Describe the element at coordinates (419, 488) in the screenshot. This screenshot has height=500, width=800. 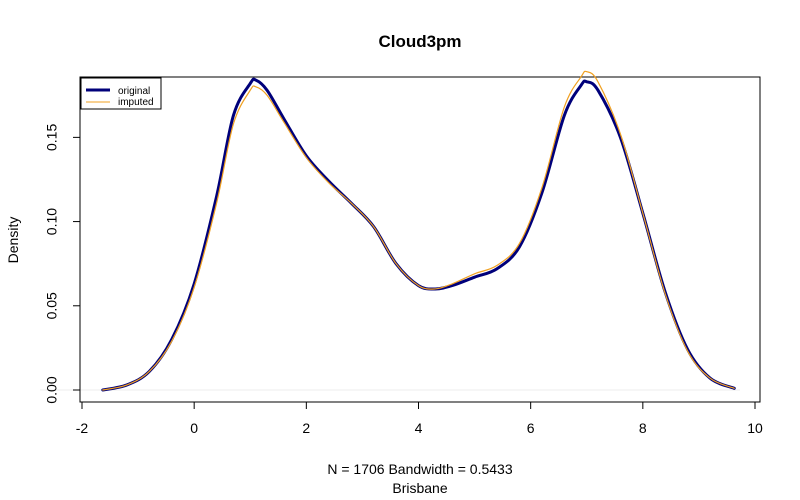
I see `x-axis-label-line2: Brisbane` at that location.